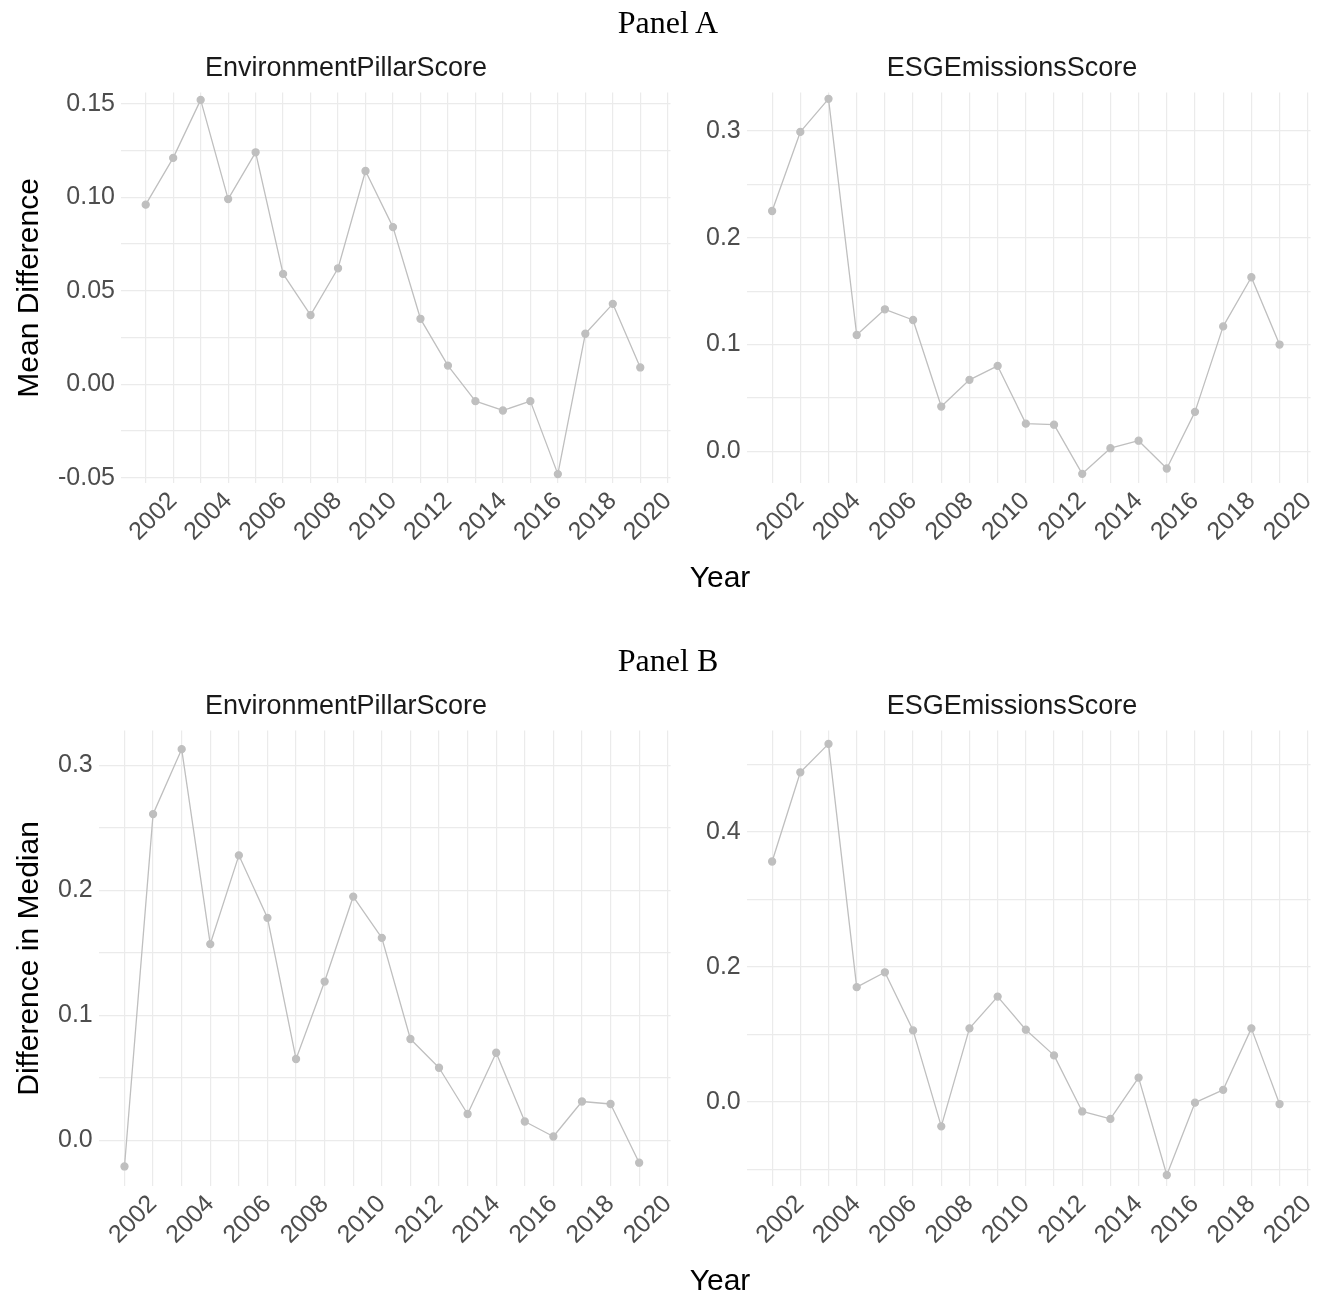  I want to click on chart-title: Panel B, so click(668, 660).